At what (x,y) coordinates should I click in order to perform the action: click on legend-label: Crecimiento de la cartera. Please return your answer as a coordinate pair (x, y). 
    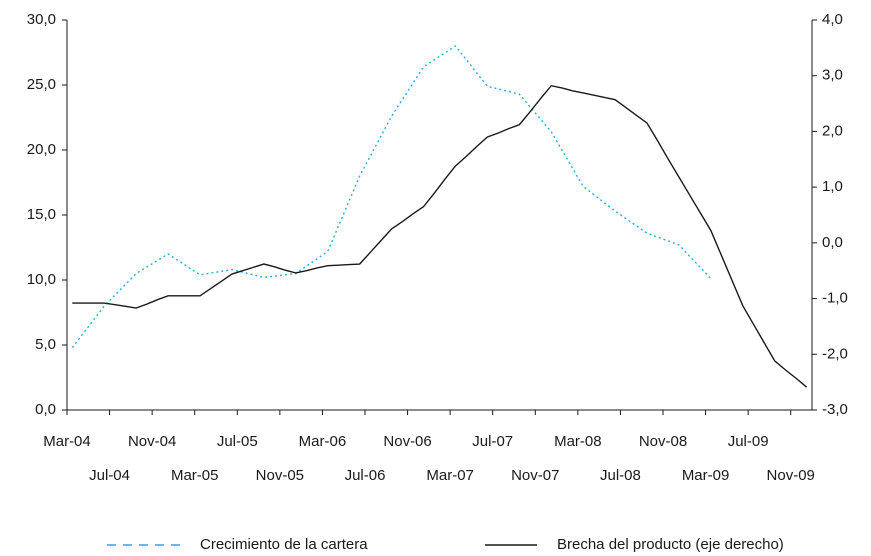
    Looking at the image, I should click on (284, 544).